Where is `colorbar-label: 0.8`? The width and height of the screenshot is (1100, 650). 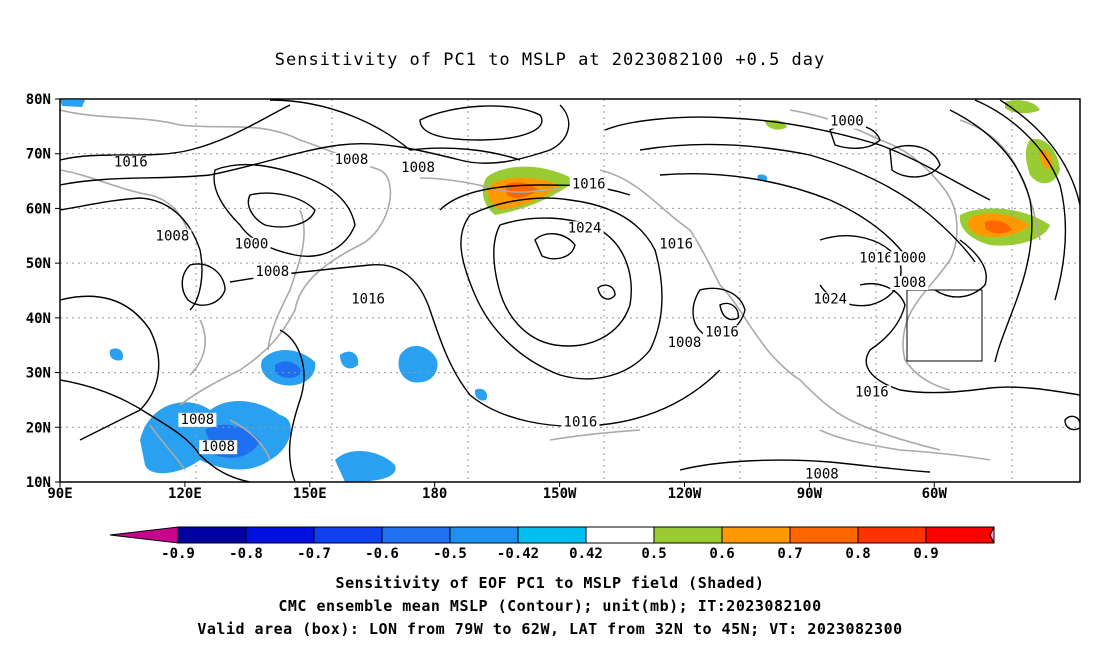 colorbar-label: 0.8 is located at coordinates (857, 554).